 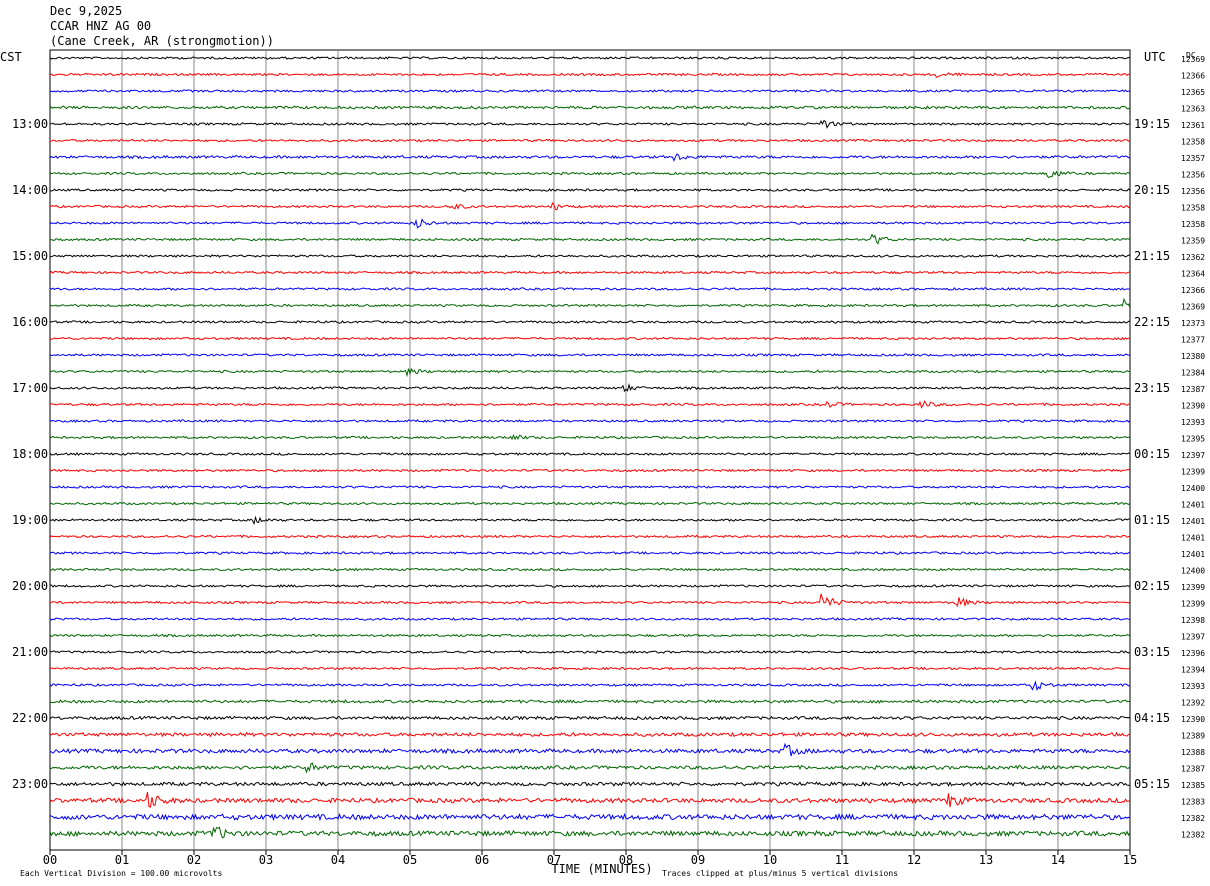 I want to click on utc-hour-label: 20:15, so click(x=1152, y=190).